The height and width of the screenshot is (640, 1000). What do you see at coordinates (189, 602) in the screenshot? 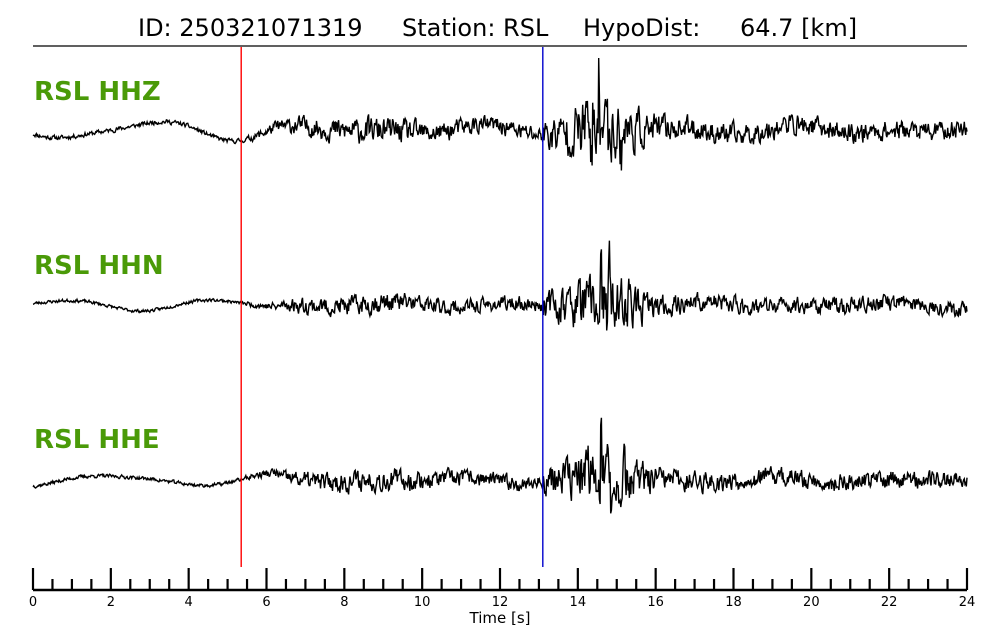
I see `x-tick-label: 4` at bounding box center [189, 602].